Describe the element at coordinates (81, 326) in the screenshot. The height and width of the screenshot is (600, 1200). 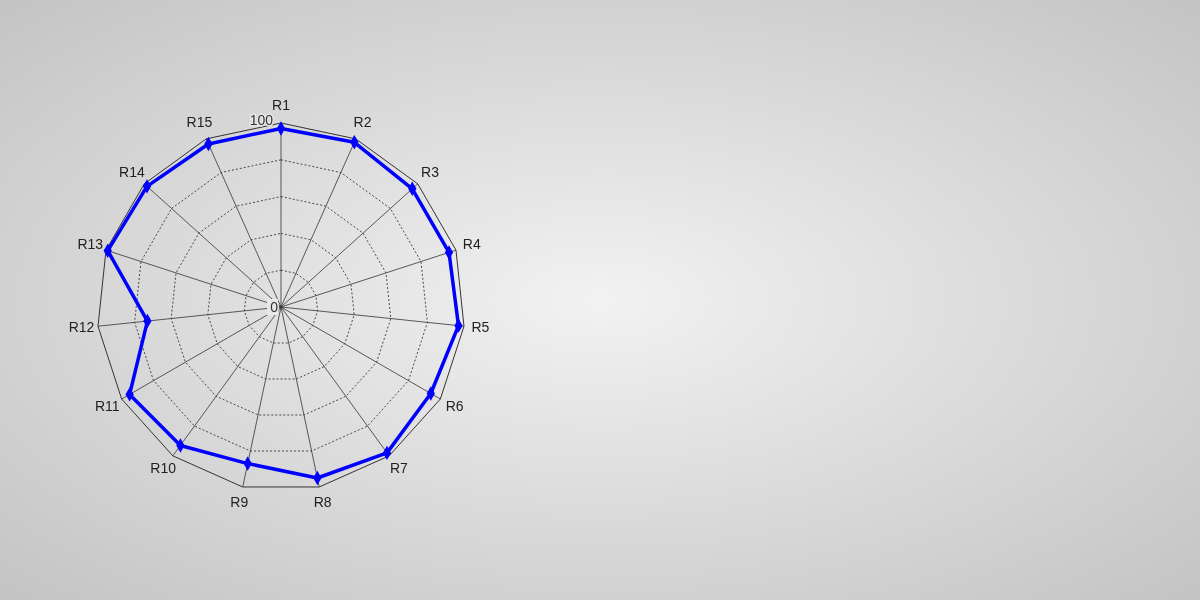
I see `spoke-label: R12` at that location.